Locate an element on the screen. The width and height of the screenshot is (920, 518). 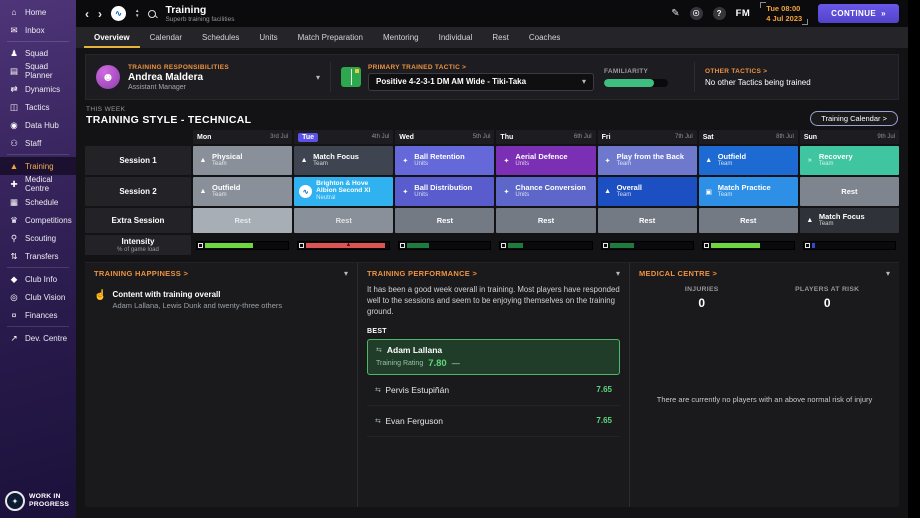
players-at-risk-label: PLAYERS AT RISK is located at coordinates (827, 289).